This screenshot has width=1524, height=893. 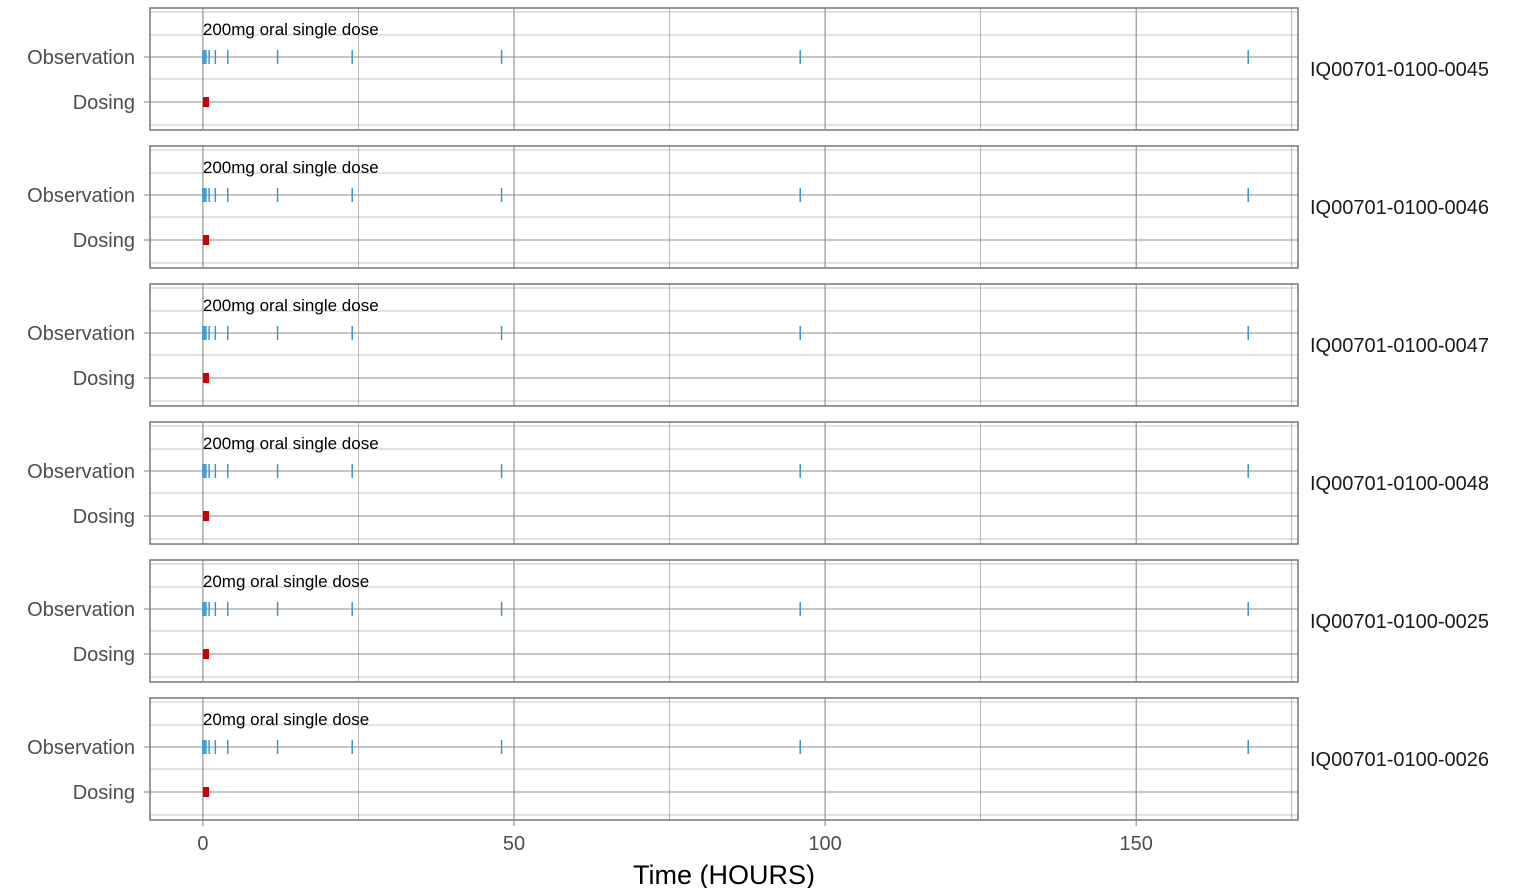 What do you see at coordinates (1399, 622) in the screenshot?
I see `panel-strip-label: IQ00701-0100-0025` at bounding box center [1399, 622].